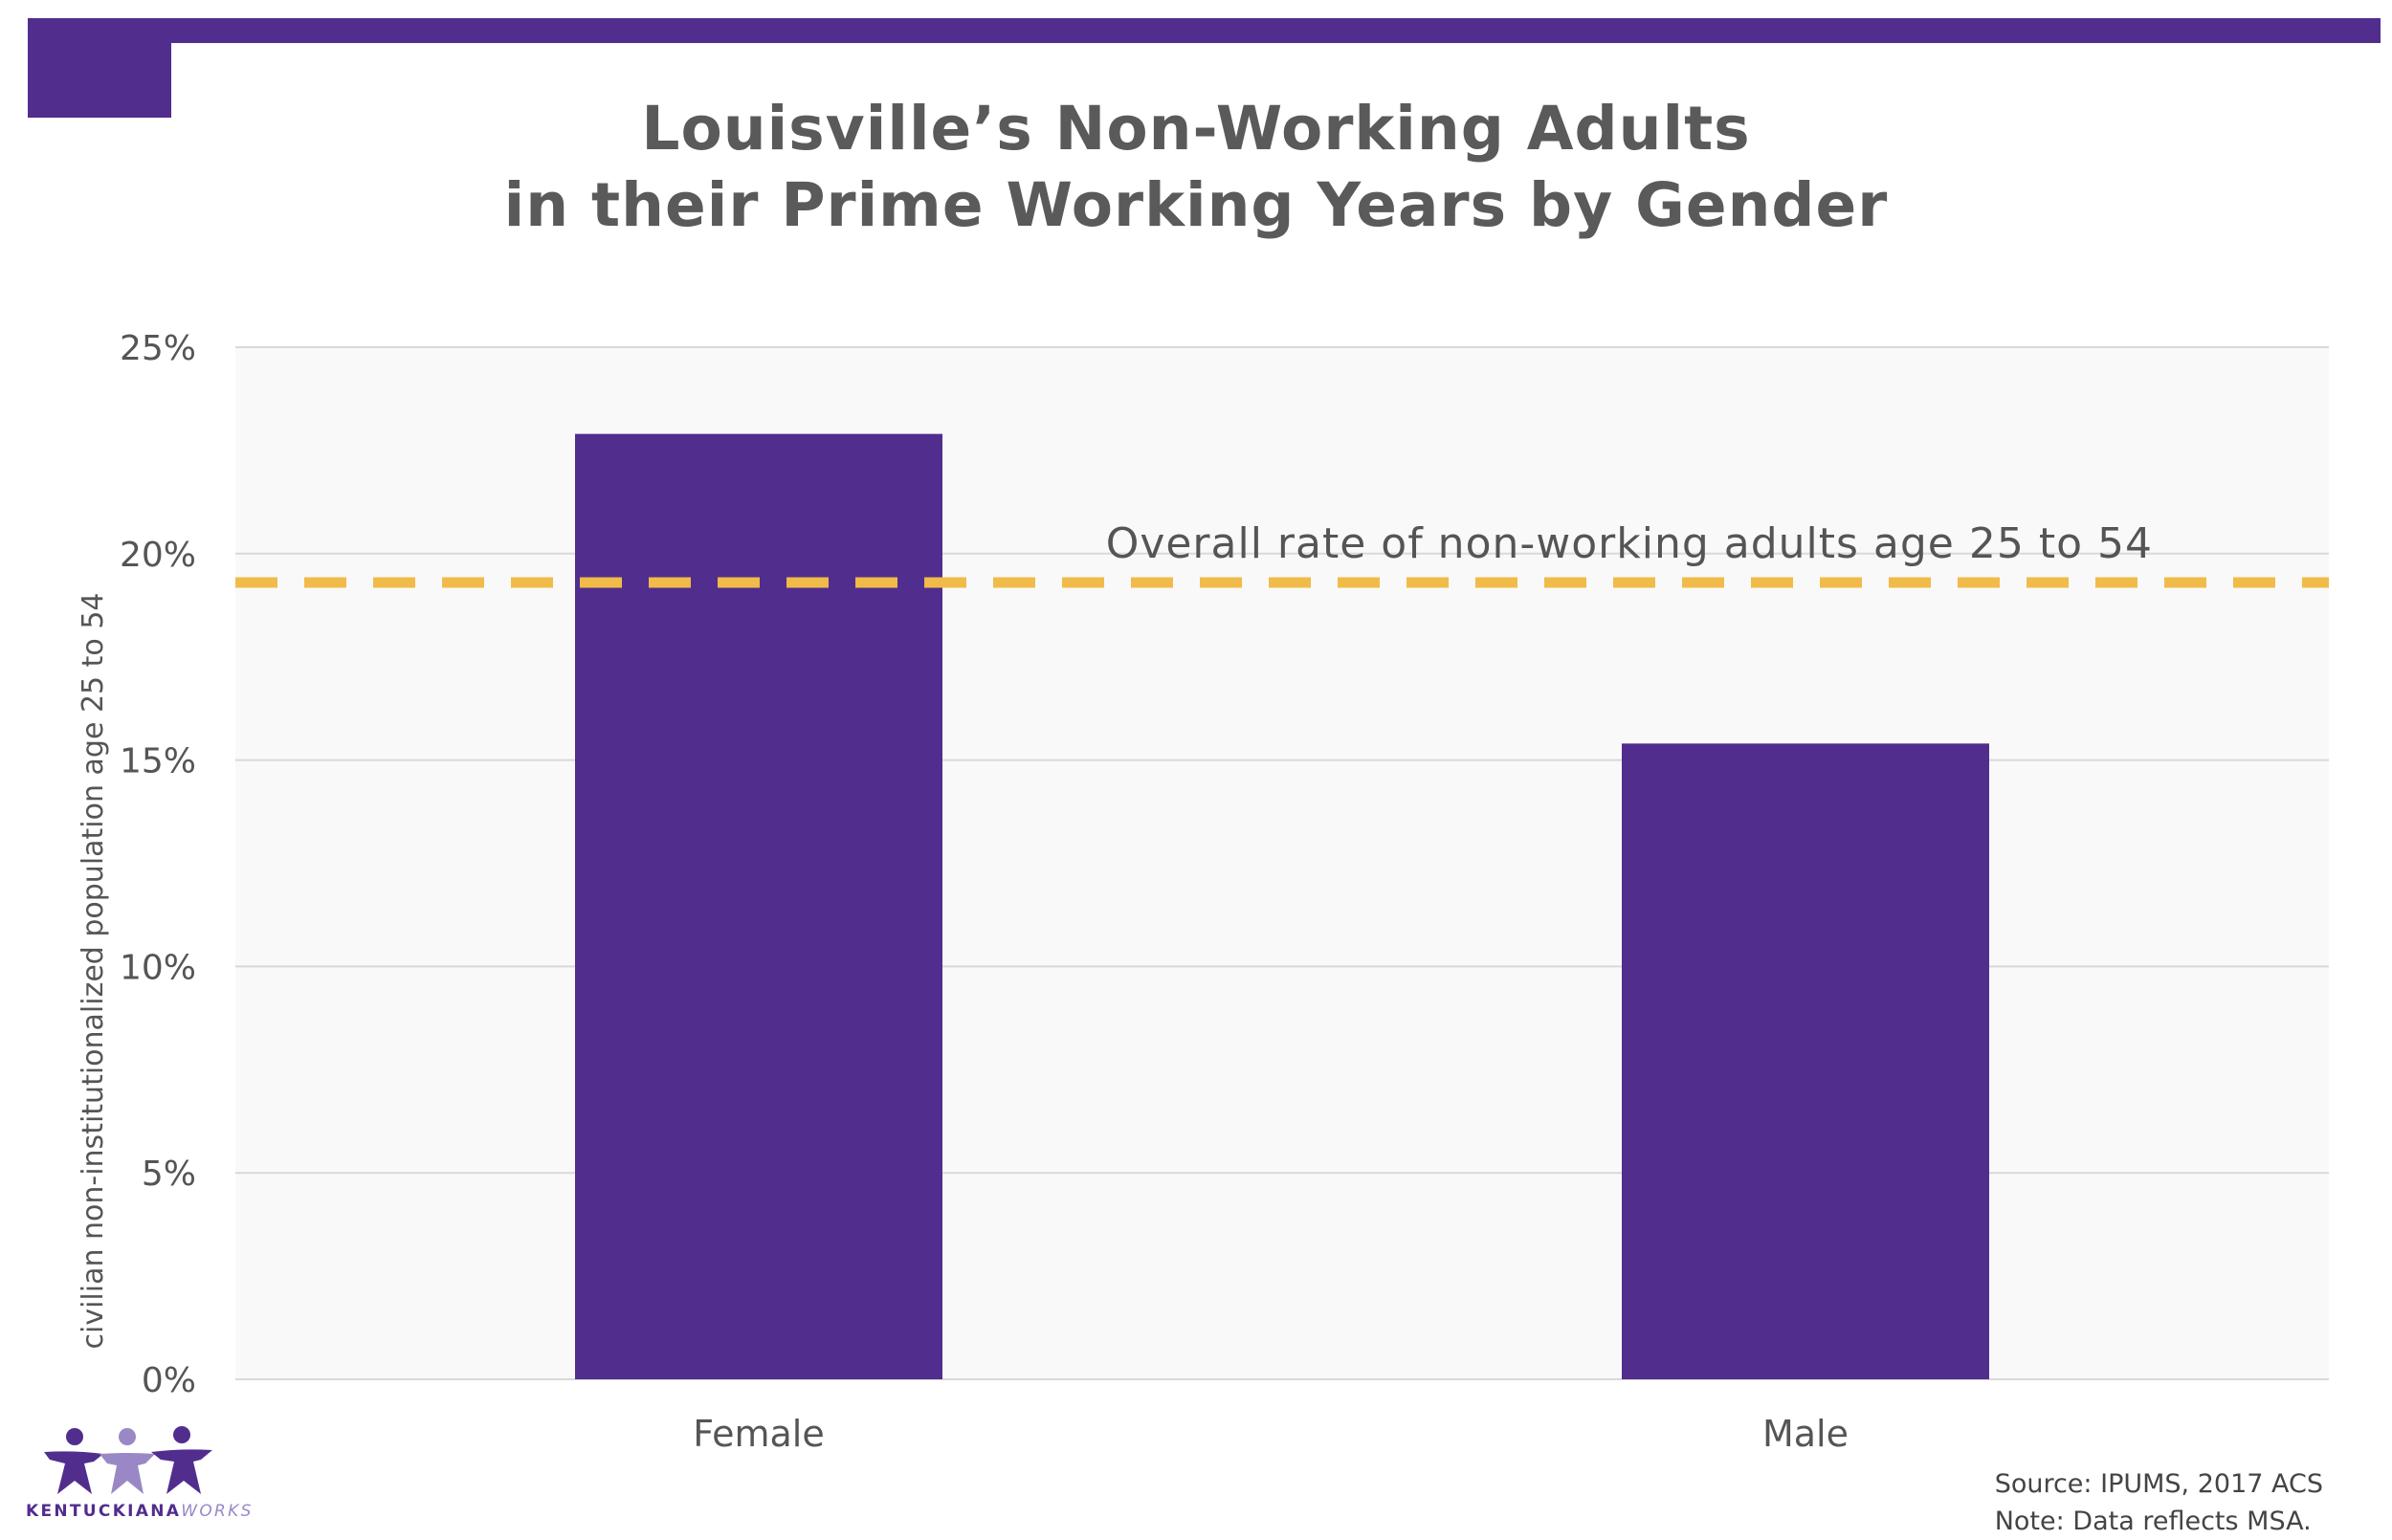 Image resolution: width=2392 pixels, height=1540 pixels. Describe the element at coordinates (2158, 1484) in the screenshot. I see `source-text: Source: IPUMS, 2017 ACS` at that location.